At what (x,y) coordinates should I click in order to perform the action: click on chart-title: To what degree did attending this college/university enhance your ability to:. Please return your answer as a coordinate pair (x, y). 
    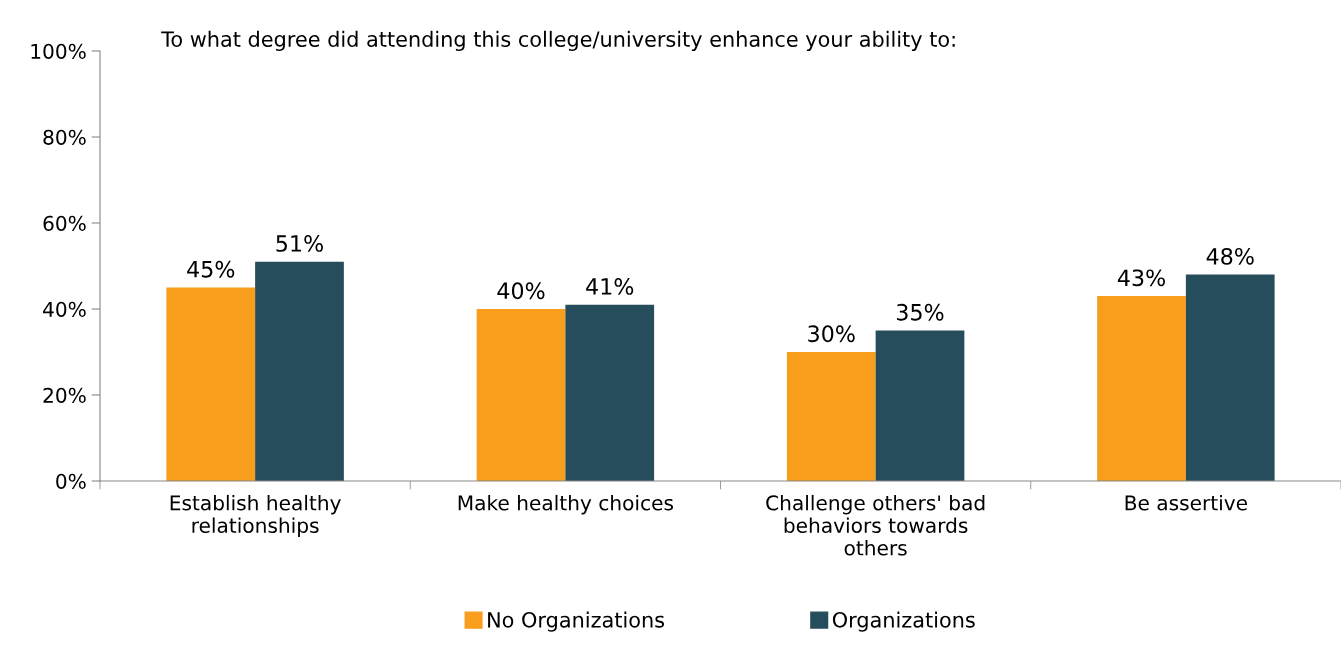
    Looking at the image, I should click on (558, 40).